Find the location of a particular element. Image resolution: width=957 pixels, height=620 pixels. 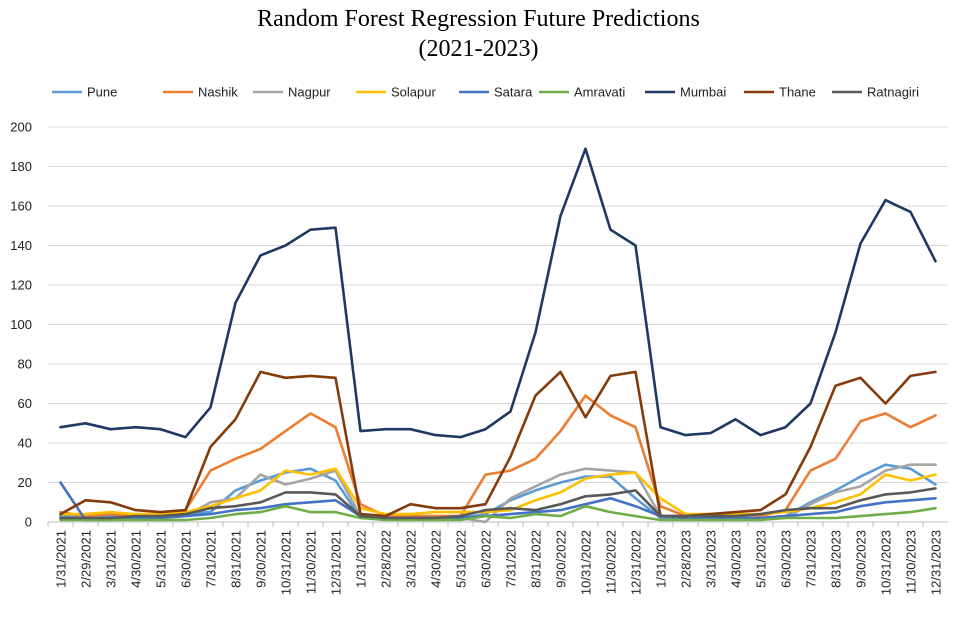

legend-label: Satara is located at coordinates (513, 92).